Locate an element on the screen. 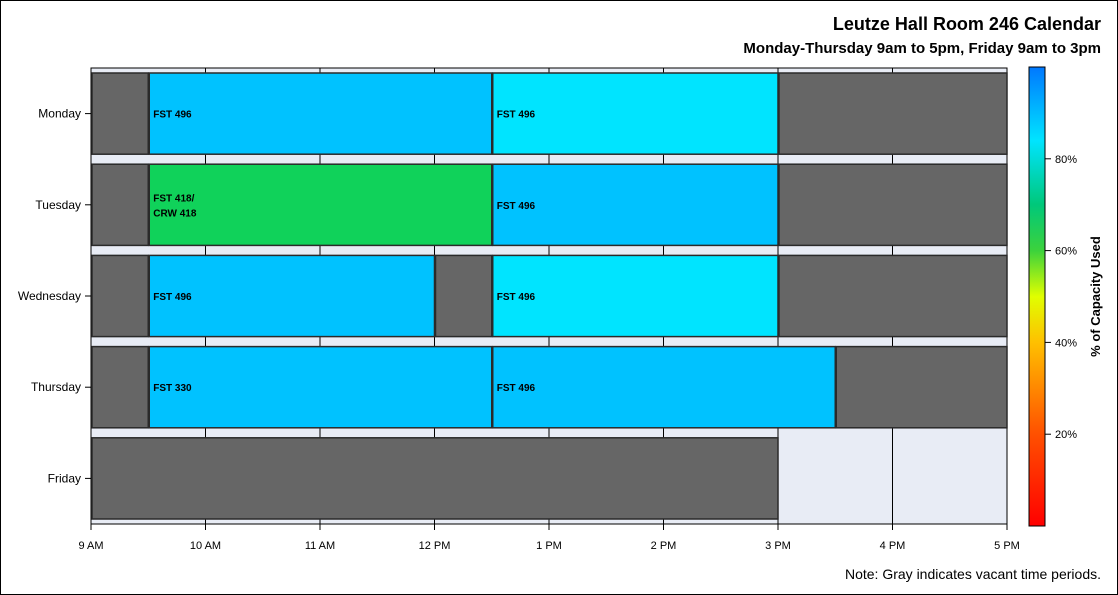  x-tick-label: 11 AM is located at coordinates (320, 546).